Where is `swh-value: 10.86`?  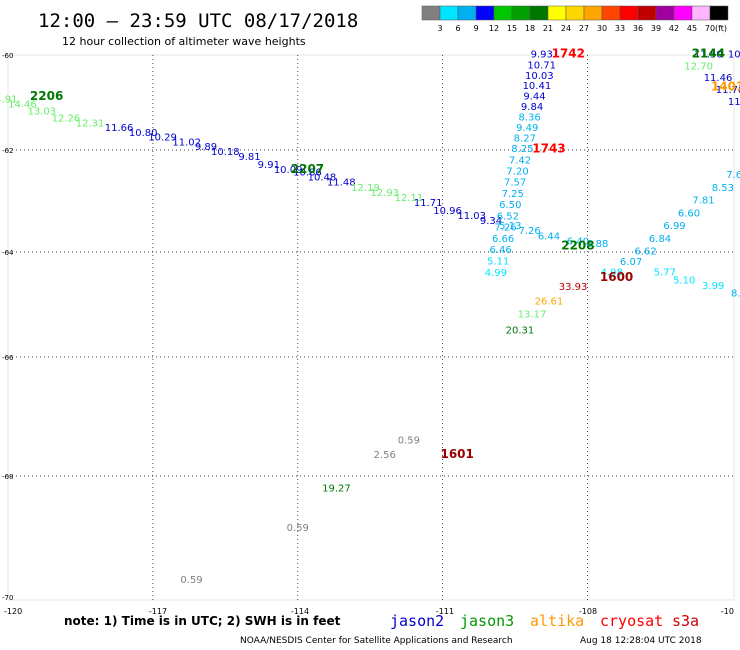 swh-value: 10.86 is located at coordinates (307, 173).